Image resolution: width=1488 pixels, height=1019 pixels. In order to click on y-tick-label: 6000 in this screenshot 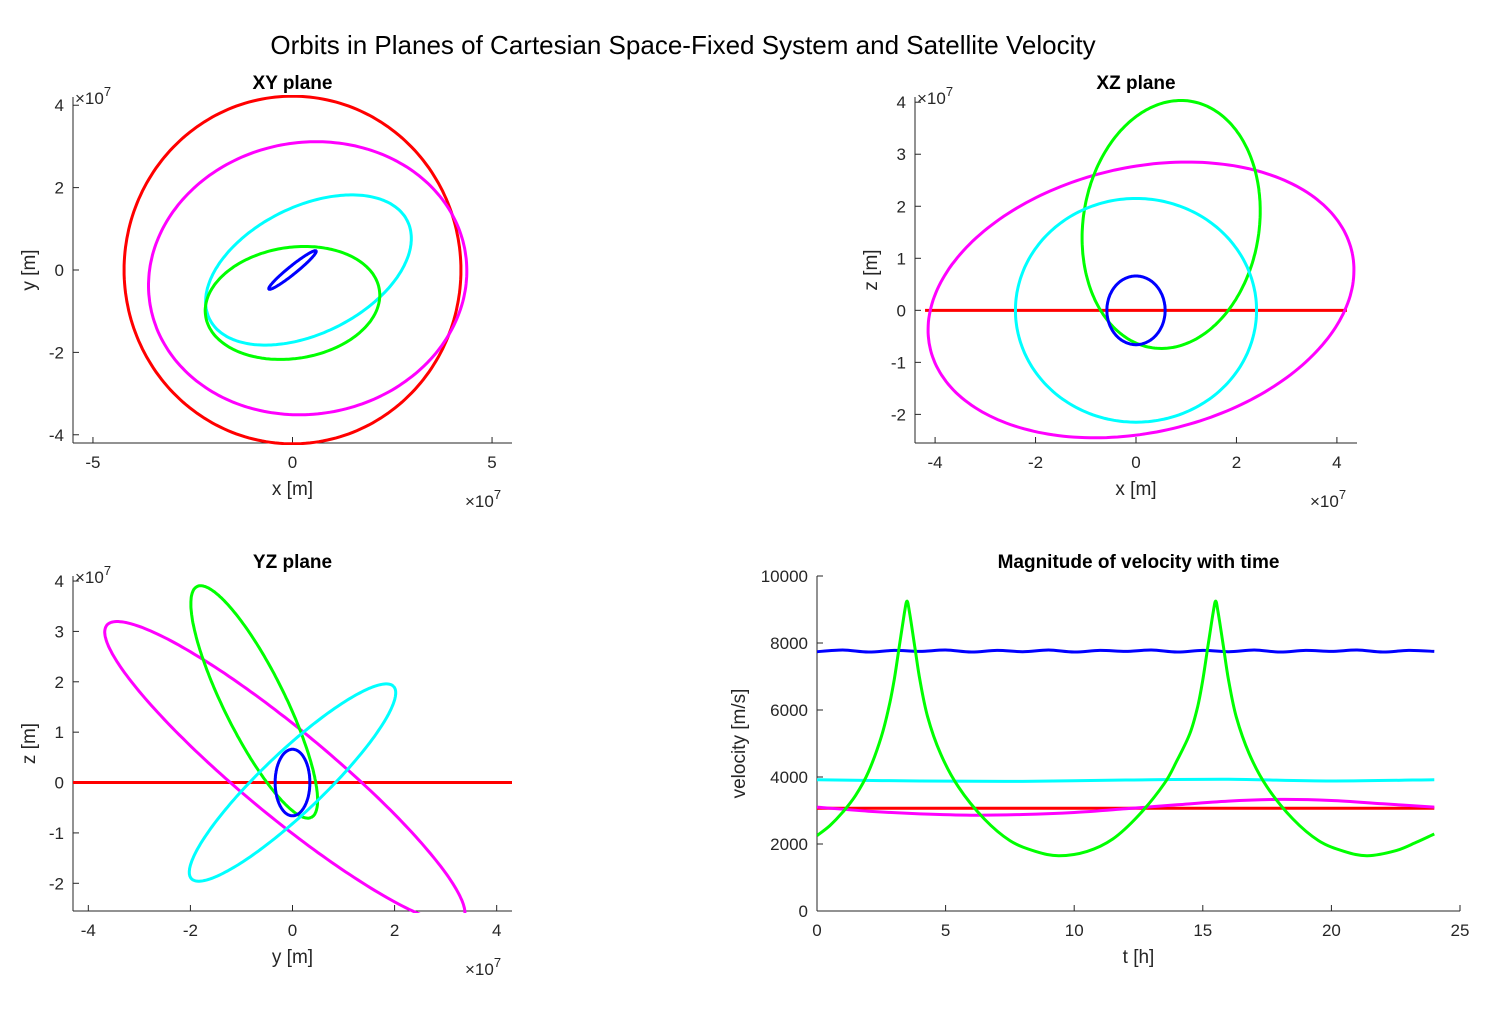, I will do `click(789, 710)`.